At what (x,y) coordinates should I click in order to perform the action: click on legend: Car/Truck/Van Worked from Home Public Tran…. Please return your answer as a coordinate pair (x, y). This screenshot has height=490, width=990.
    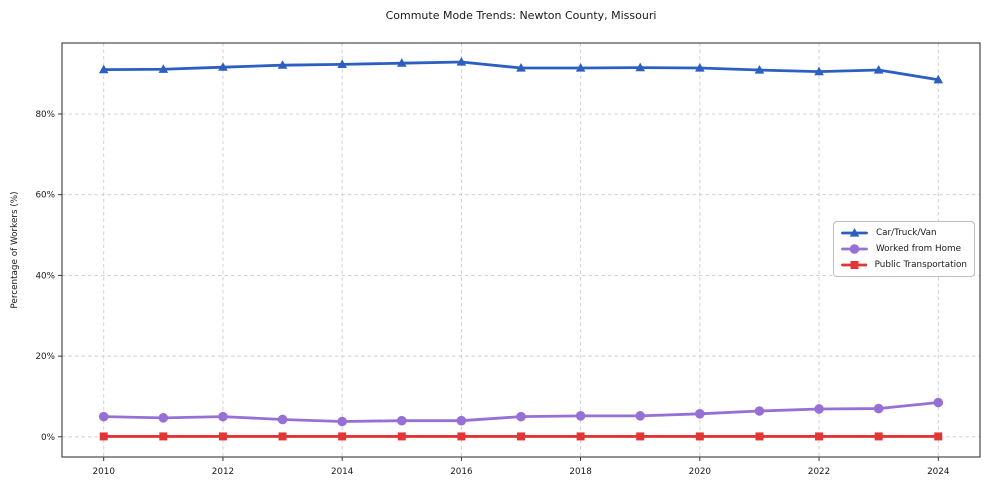
    Looking at the image, I should click on (904, 249).